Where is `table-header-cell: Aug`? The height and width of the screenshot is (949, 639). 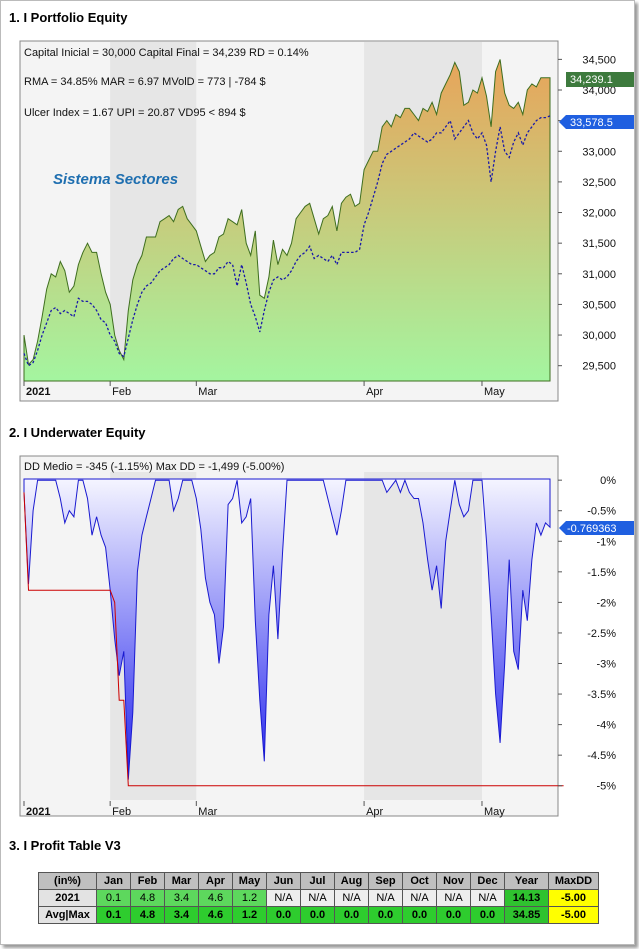
table-header-cell: Aug is located at coordinates (351, 881).